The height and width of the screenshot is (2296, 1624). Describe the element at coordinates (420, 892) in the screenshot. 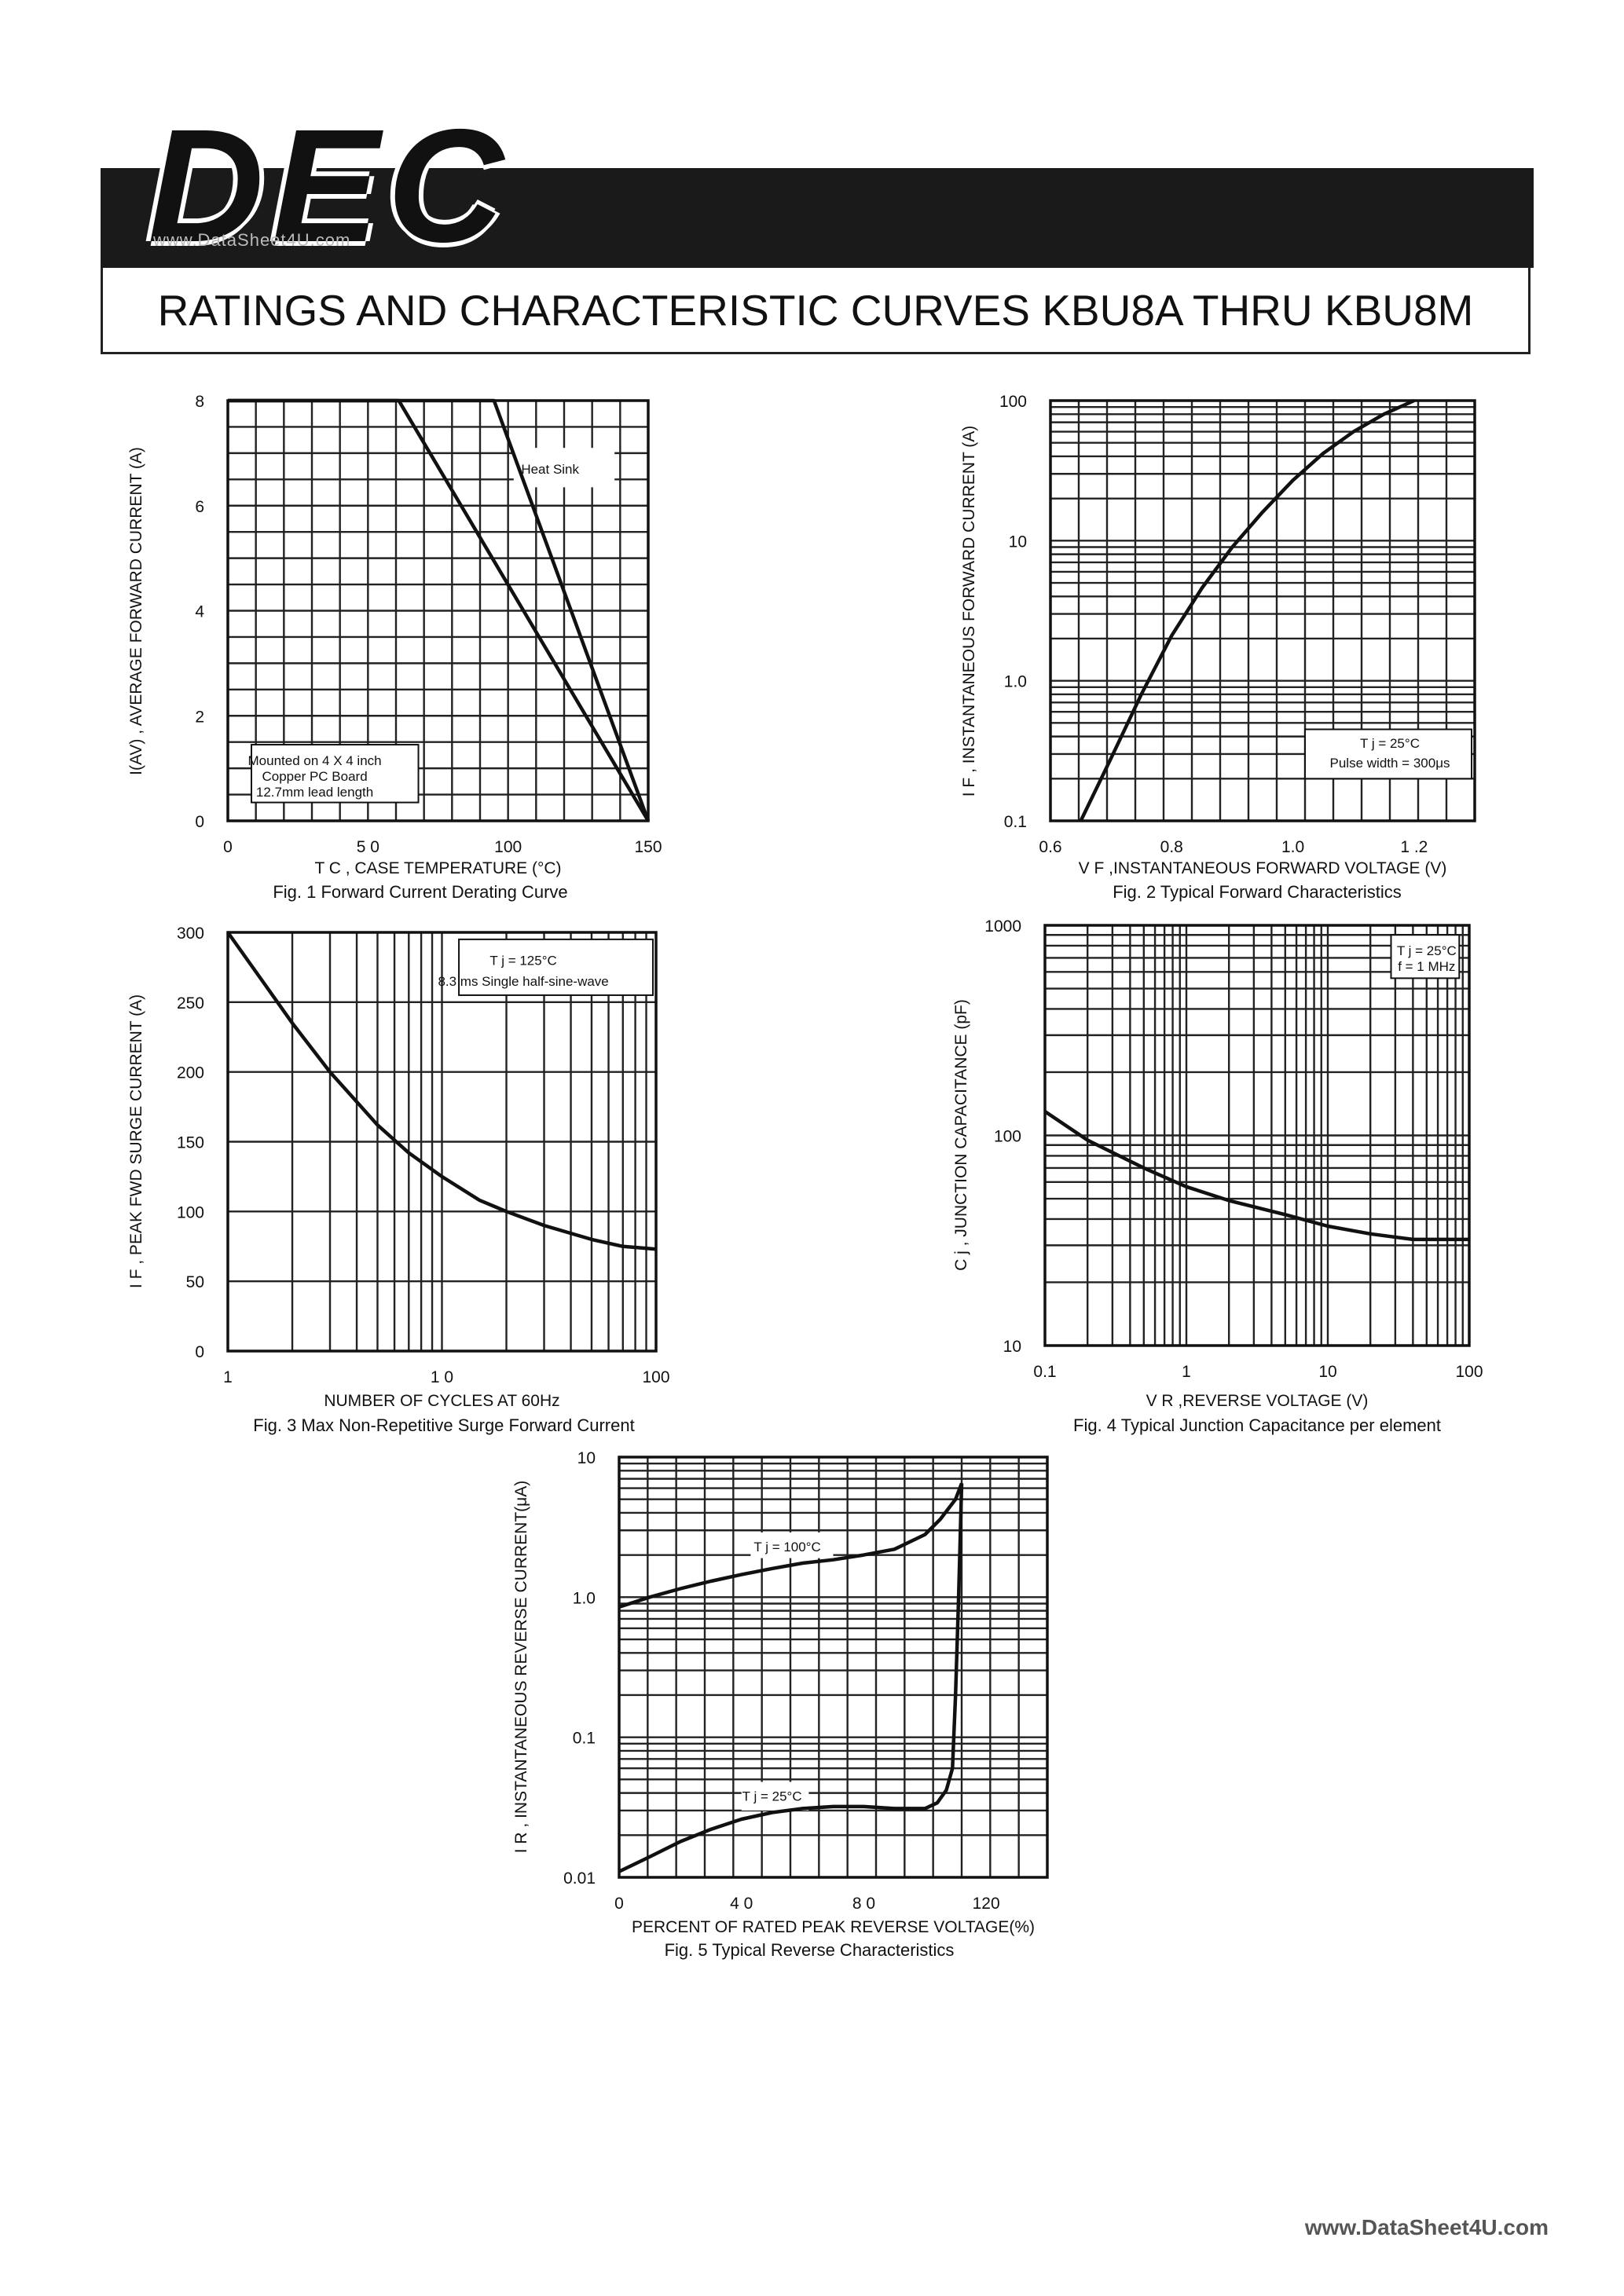

I see `figure-caption: Fig. 1 Forward Current Derating Curve` at that location.